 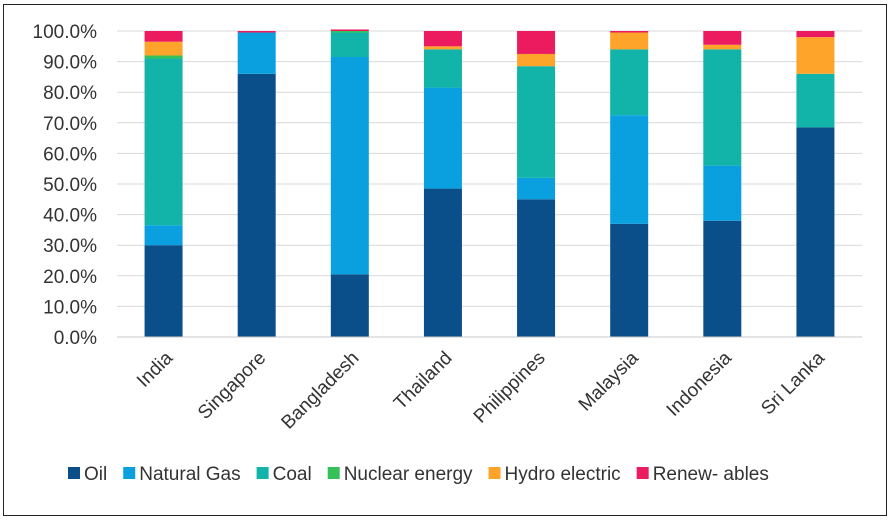 What do you see at coordinates (699, 383) in the screenshot?
I see `x-tick-label: Indonesia` at bounding box center [699, 383].